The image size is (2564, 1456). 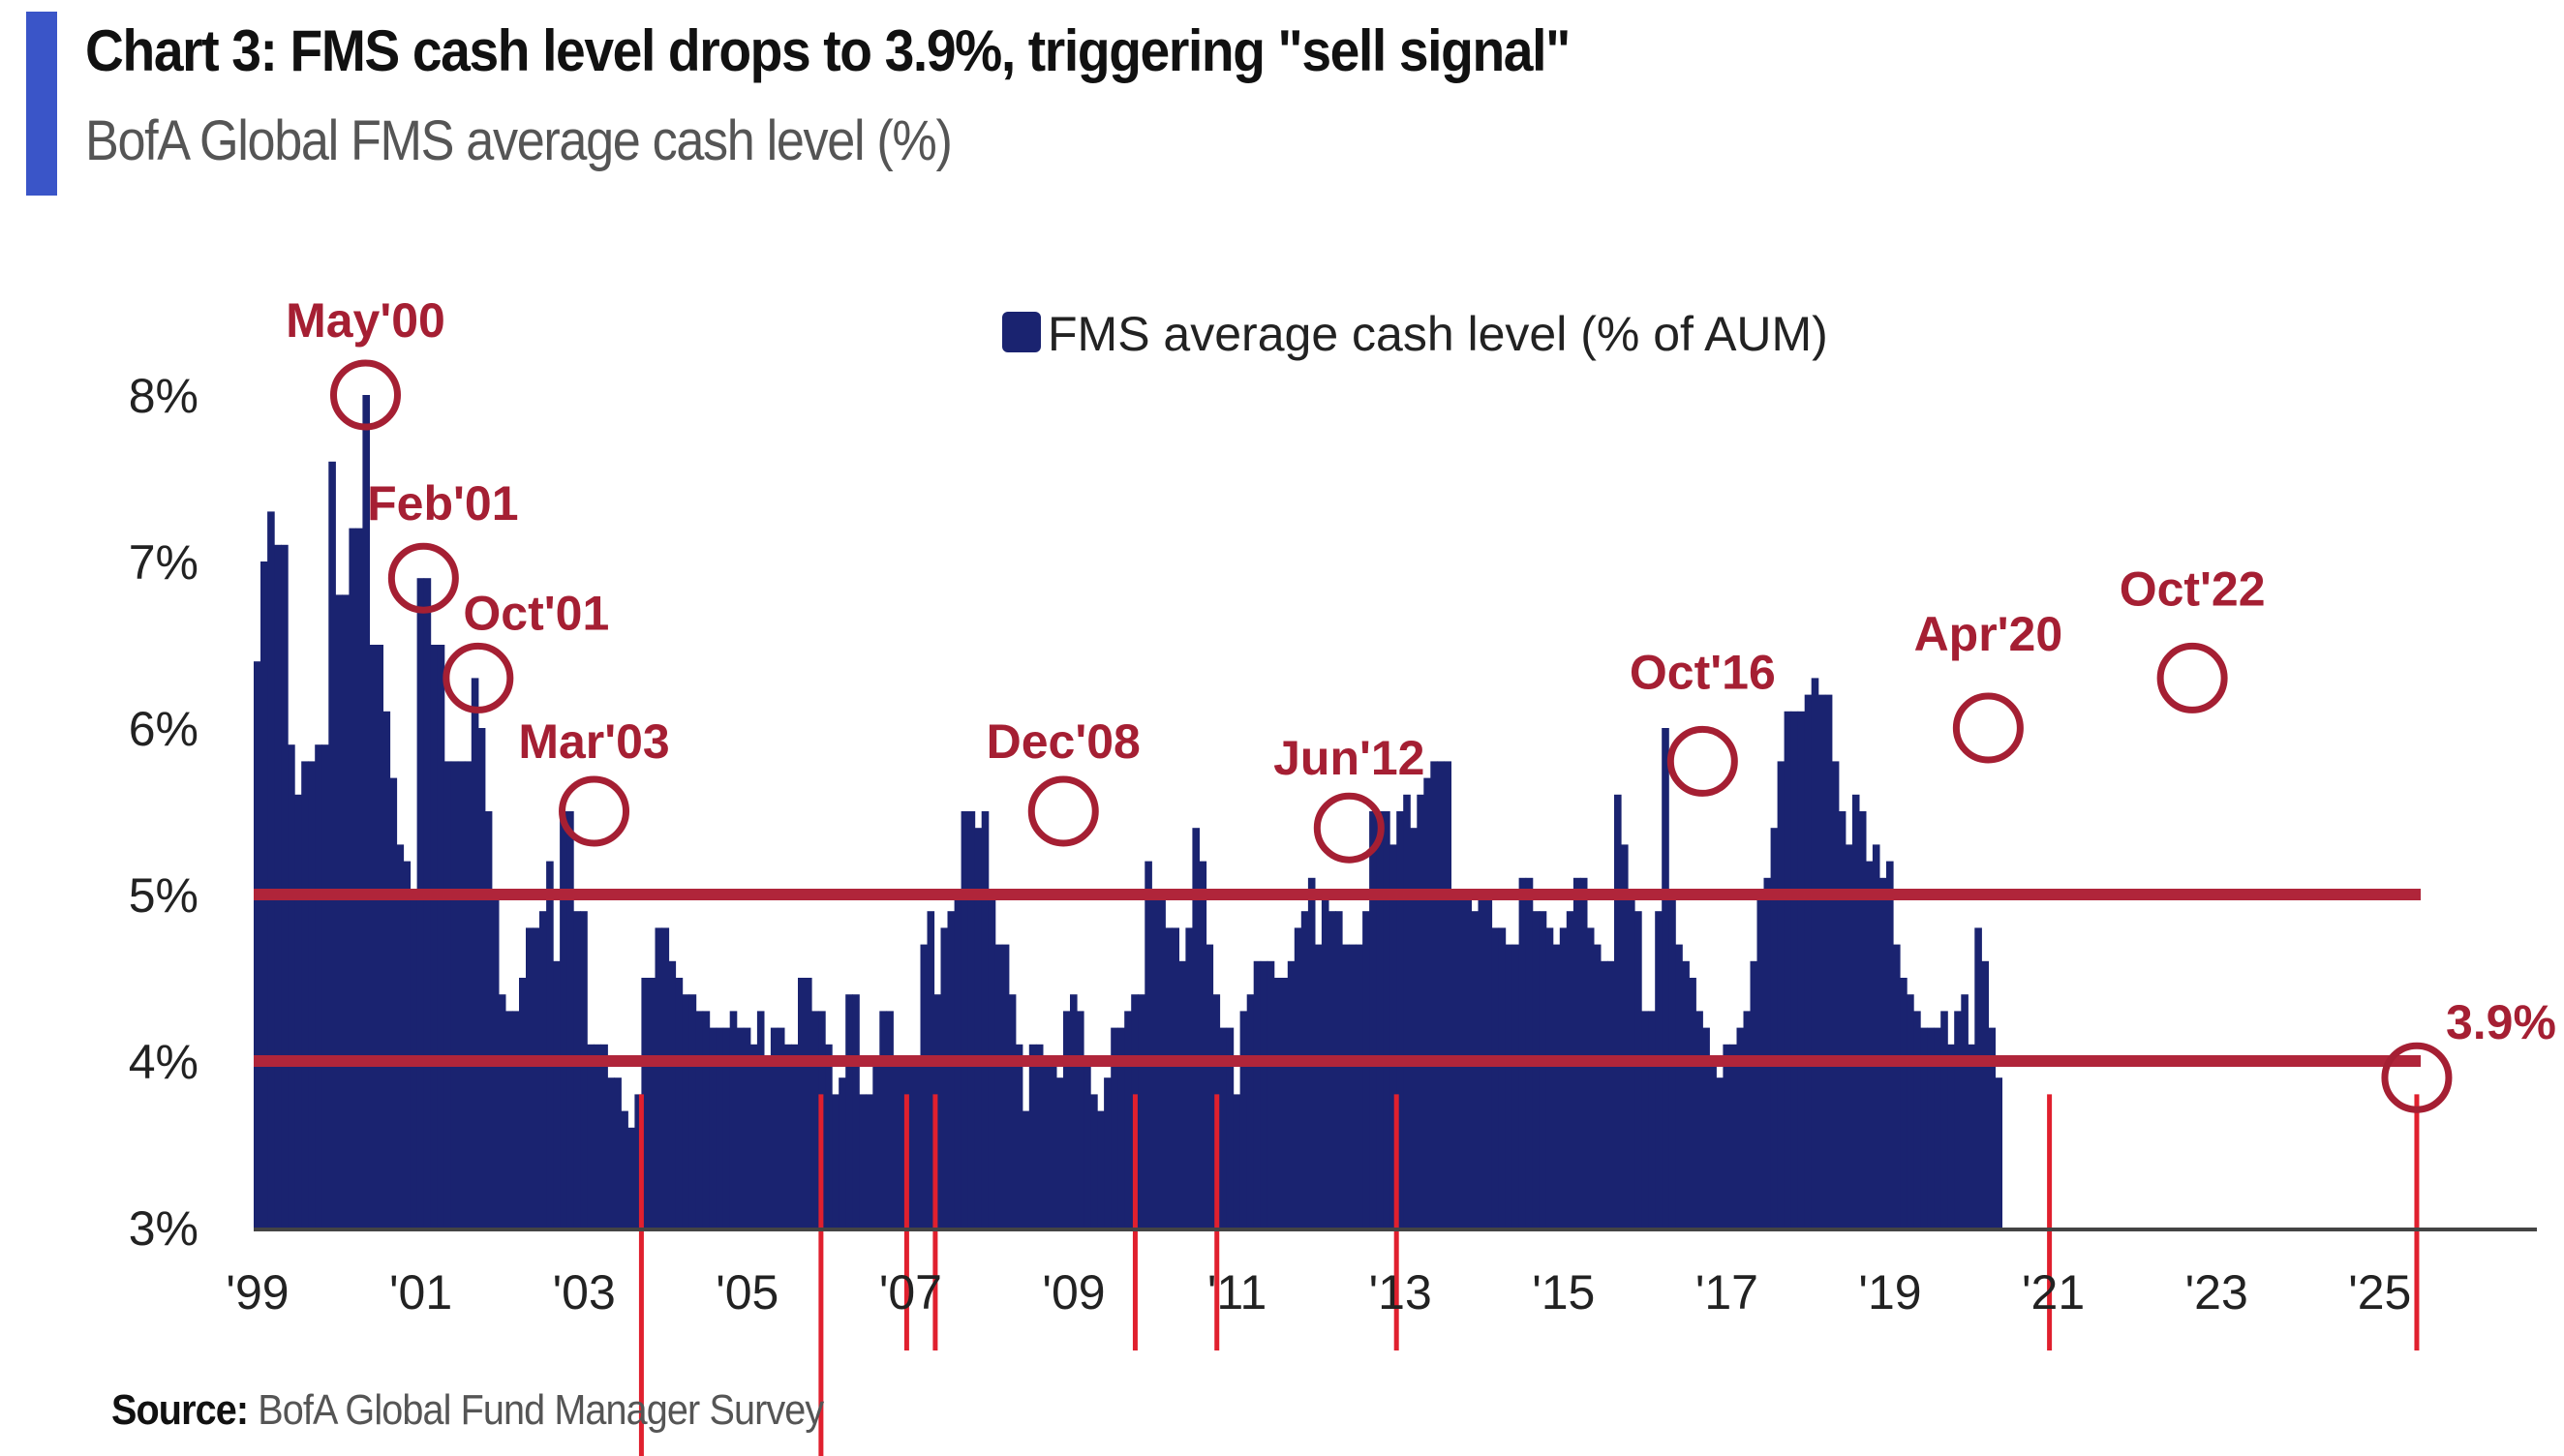 What do you see at coordinates (536, 1410) in the screenshot?
I see `source-text: BofA Global Fund Manager Survey` at bounding box center [536, 1410].